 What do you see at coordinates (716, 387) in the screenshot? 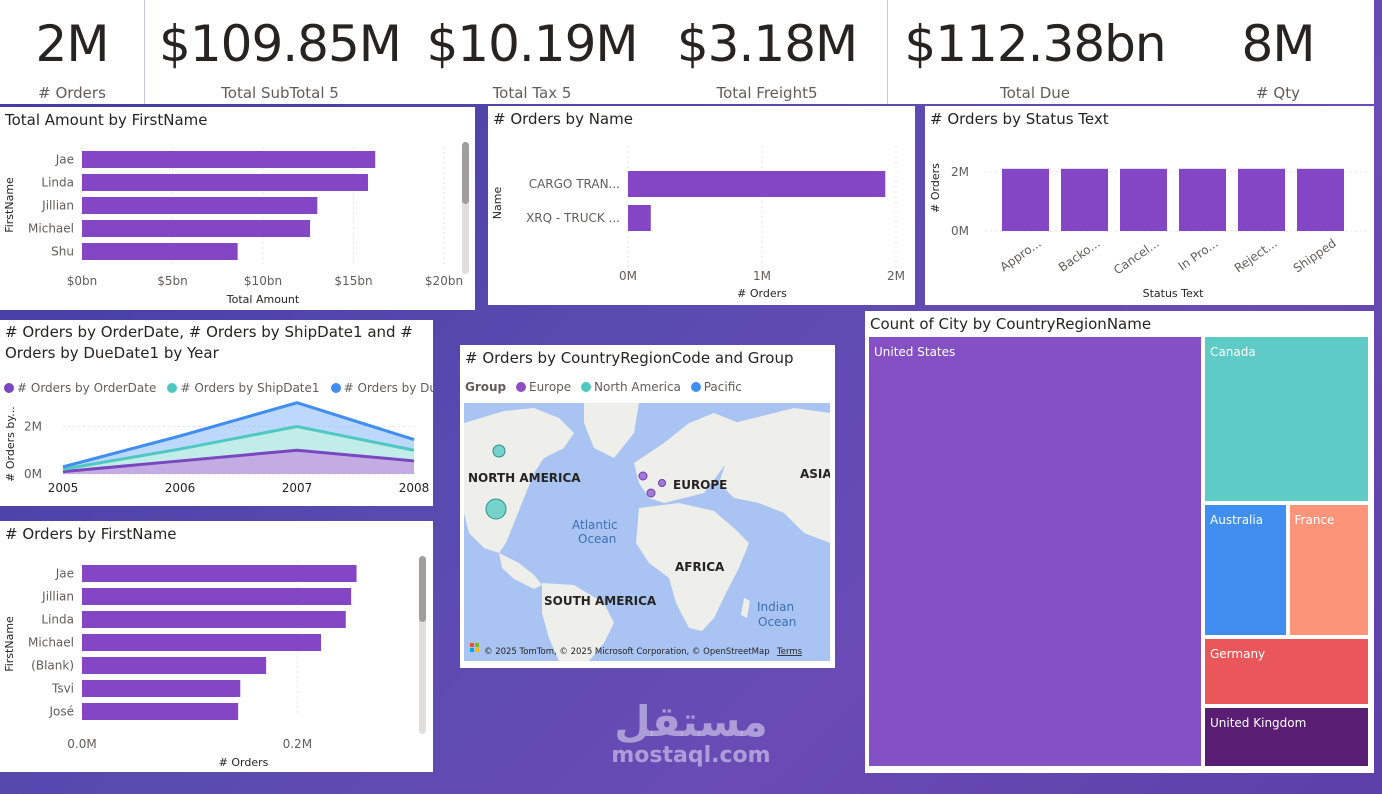
I see `legend-item: Pacific` at bounding box center [716, 387].